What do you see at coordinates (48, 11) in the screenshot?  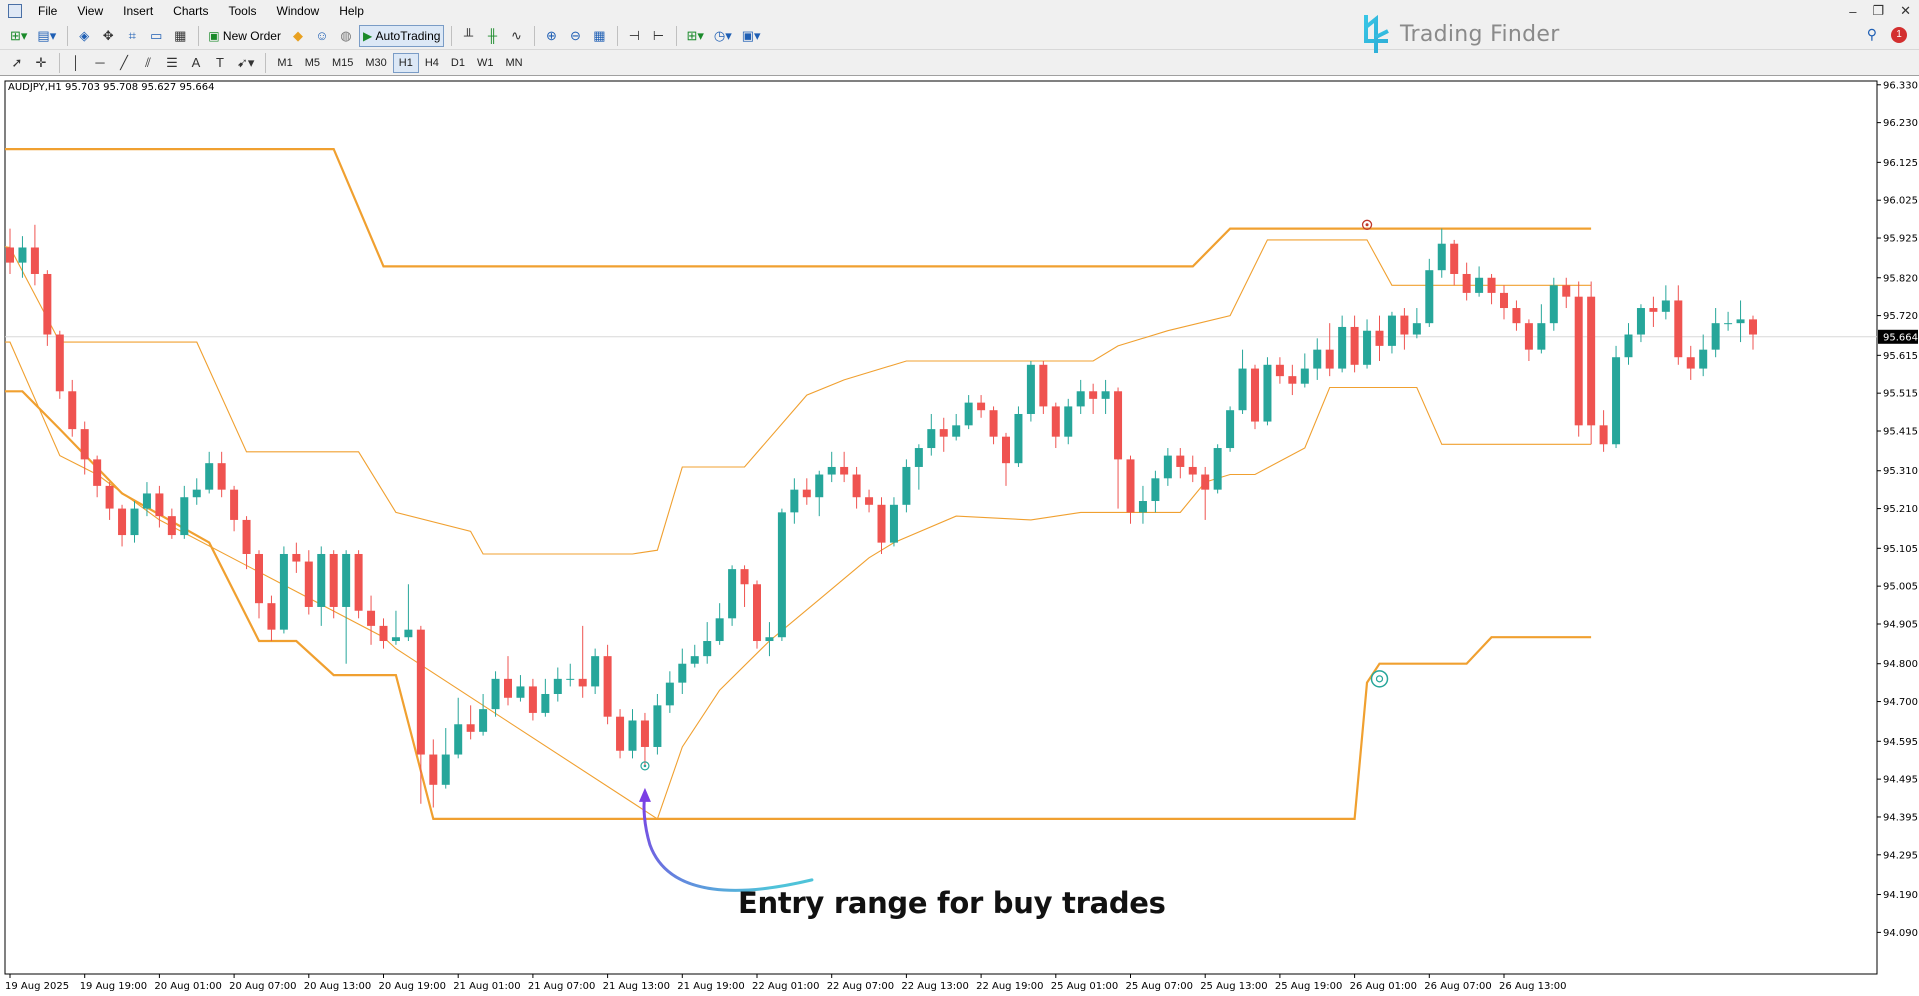 I see `menu-file: File` at bounding box center [48, 11].